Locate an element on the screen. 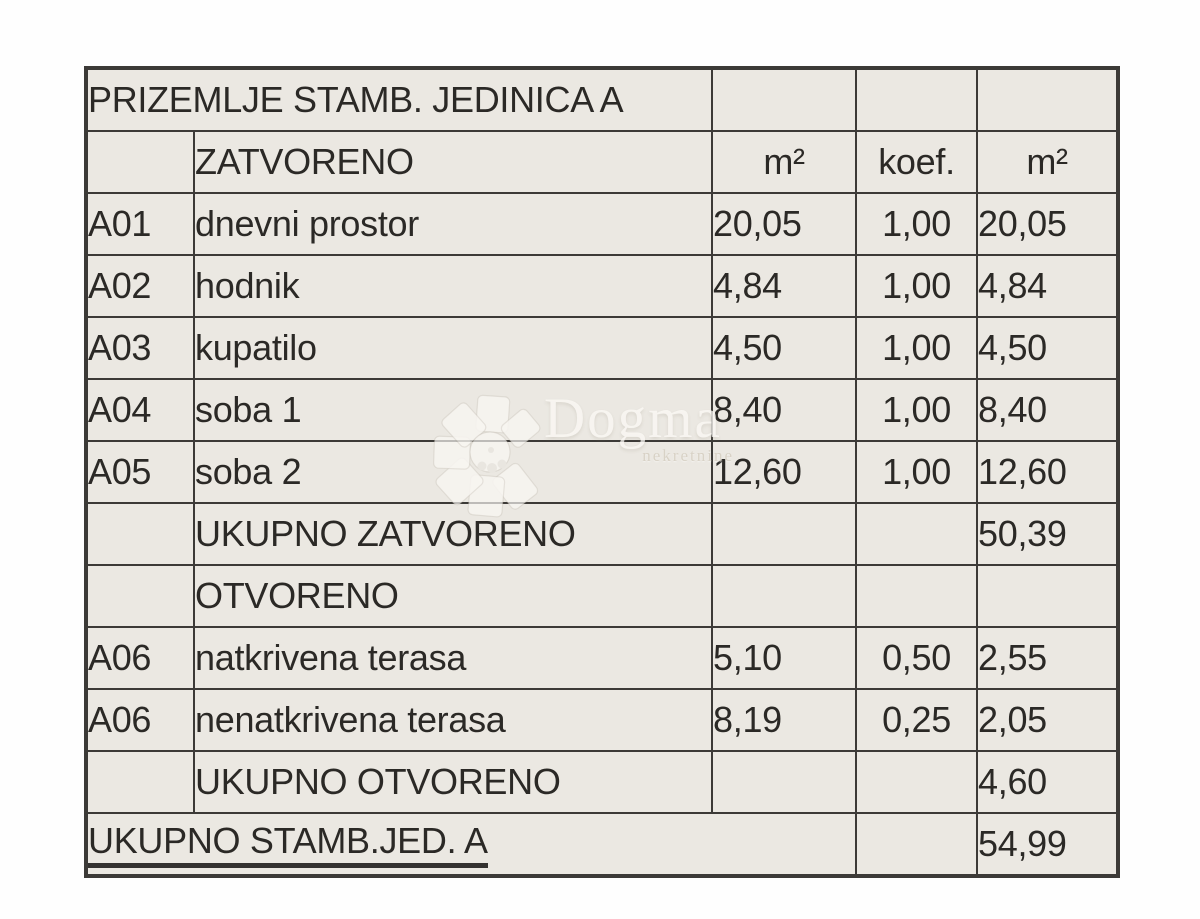 Image resolution: width=1200 pixels, height=919 pixels. room-total: 2,05 is located at coordinates (1048, 720).